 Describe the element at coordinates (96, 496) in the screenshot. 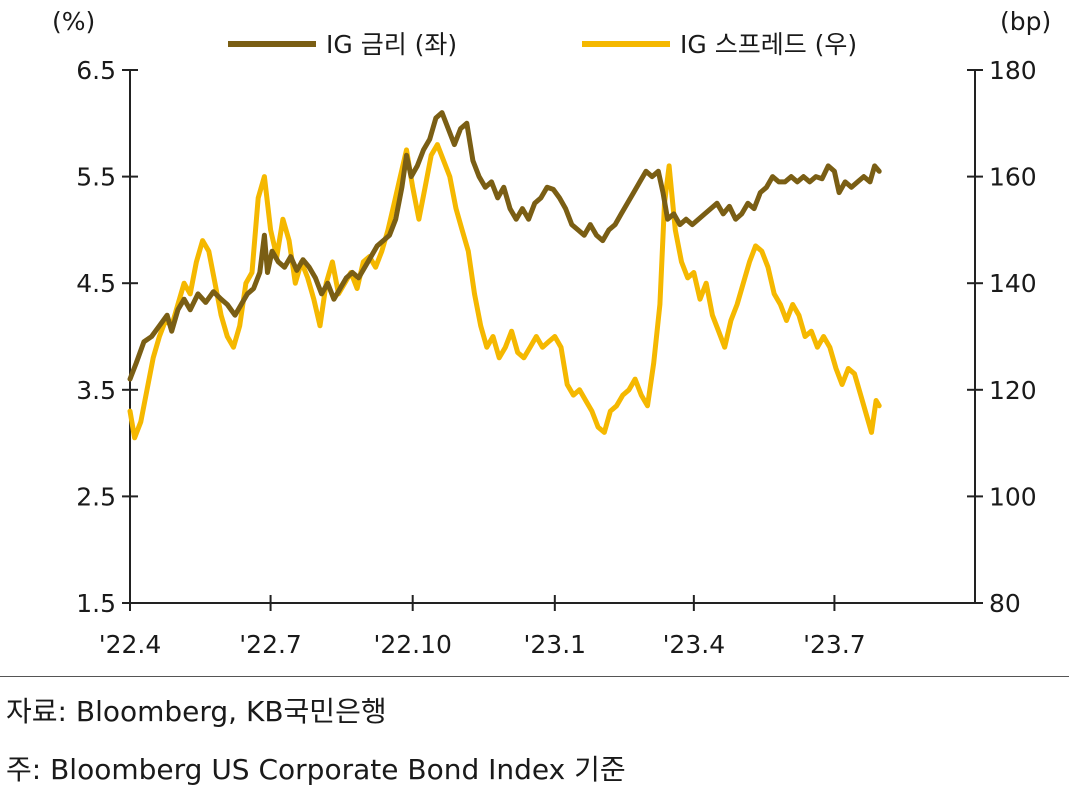

I see `left-tick-label: 2.5` at that location.